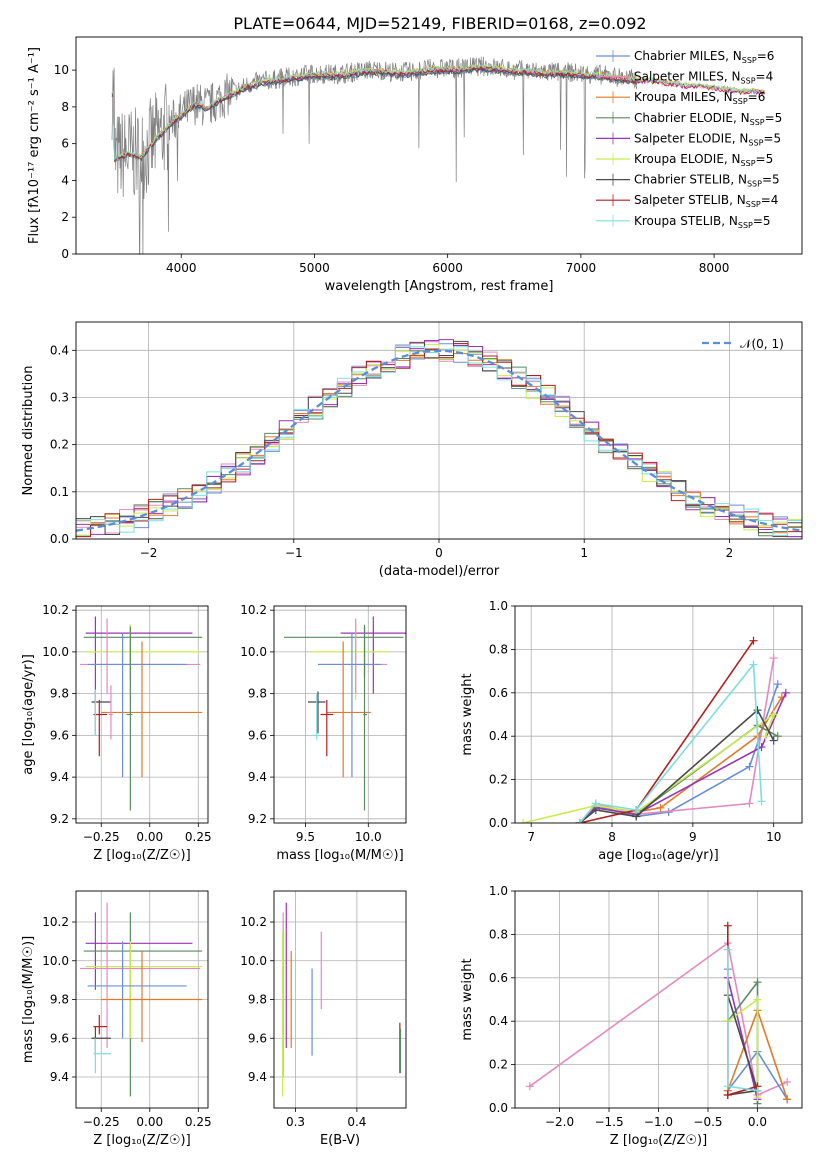 The image size is (819, 1170). Describe the element at coordinates (28, 431) in the screenshot. I see `y-axis-label: Normed distribution` at that location.